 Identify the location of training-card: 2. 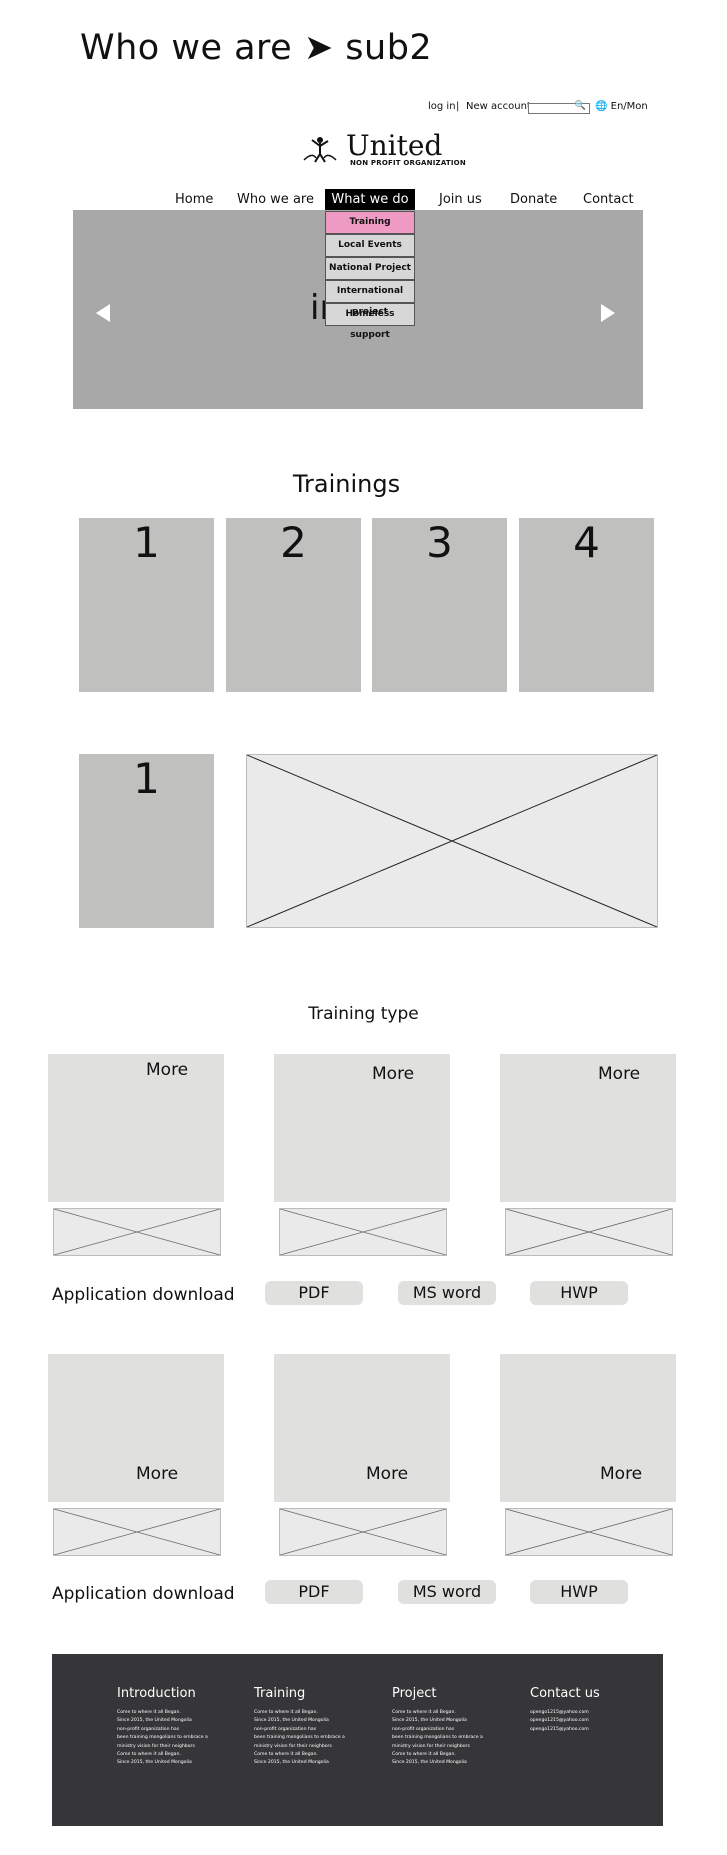
(293, 605).